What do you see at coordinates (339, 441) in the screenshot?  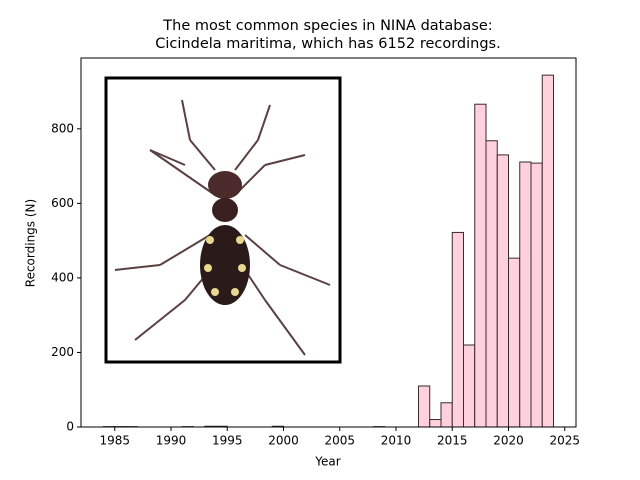 I see `x-tick-label: 2005` at bounding box center [339, 441].